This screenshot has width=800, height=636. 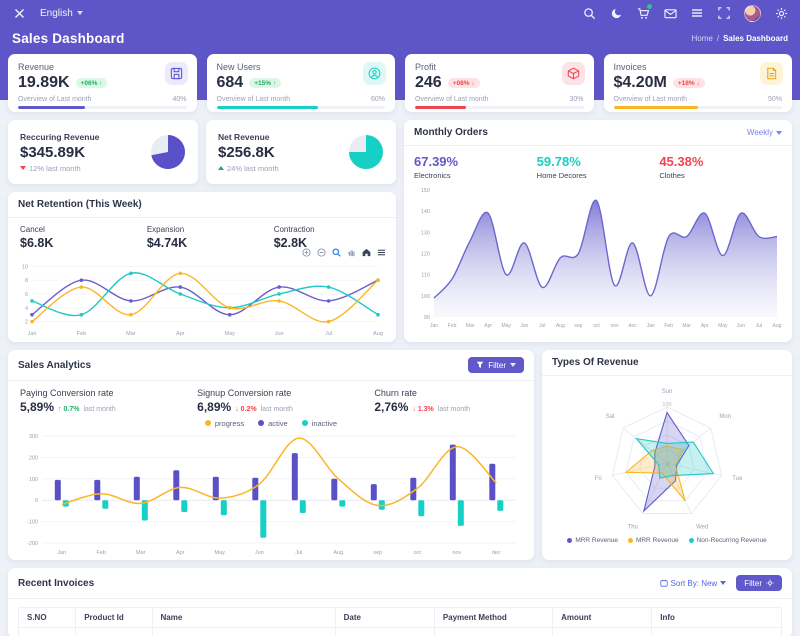 I want to click on svg-text: 120, so click(x=425, y=255).